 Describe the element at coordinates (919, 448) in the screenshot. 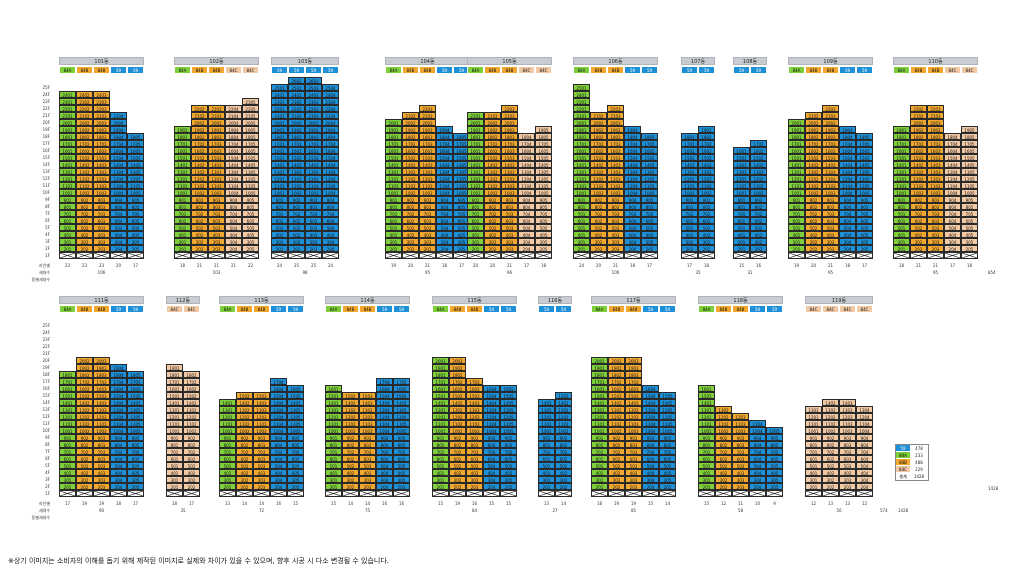

I see `legend-value: 478` at that location.